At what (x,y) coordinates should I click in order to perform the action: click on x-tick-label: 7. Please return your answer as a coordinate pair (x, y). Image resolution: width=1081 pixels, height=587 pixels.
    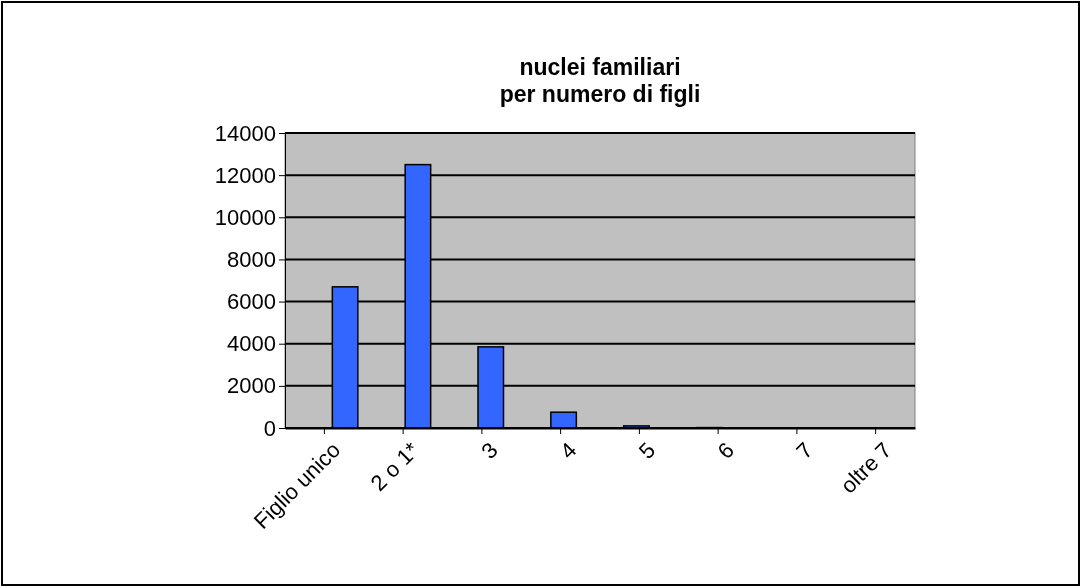
    Looking at the image, I should click on (804, 450).